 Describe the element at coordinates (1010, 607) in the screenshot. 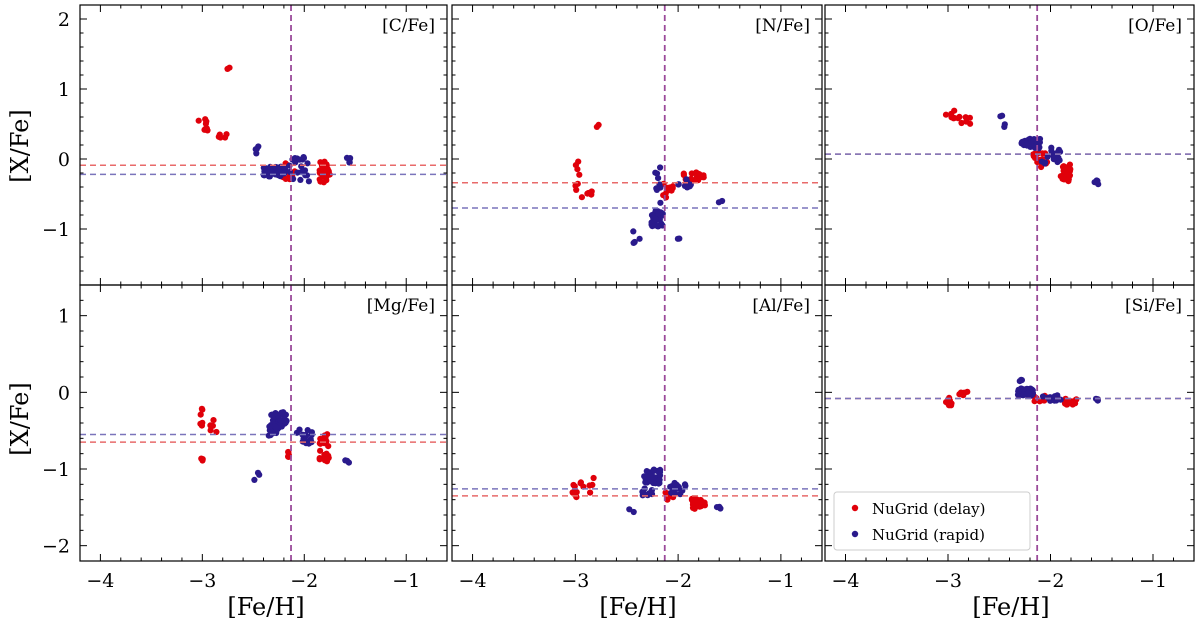

I see `x-axis-label-3: [Fe/H]` at that location.